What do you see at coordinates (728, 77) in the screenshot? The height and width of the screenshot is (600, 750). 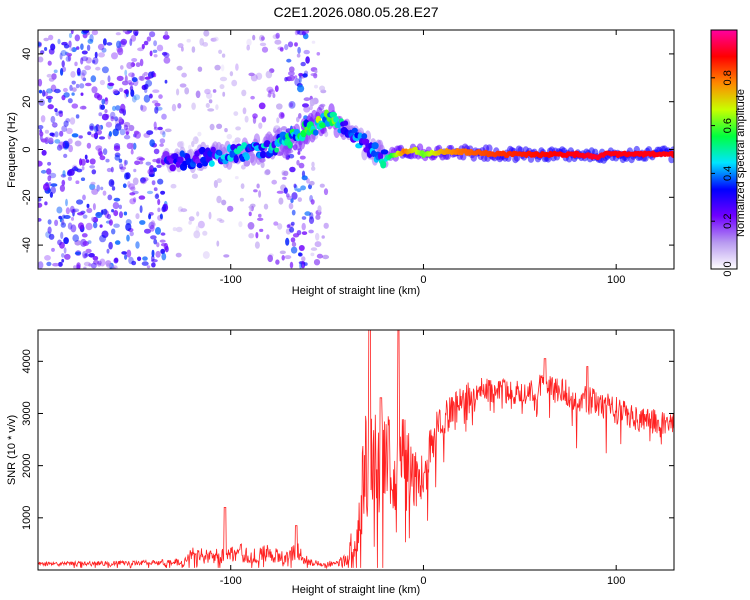 I see `colorbar-tick-label: 0.8` at bounding box center [728, 77].